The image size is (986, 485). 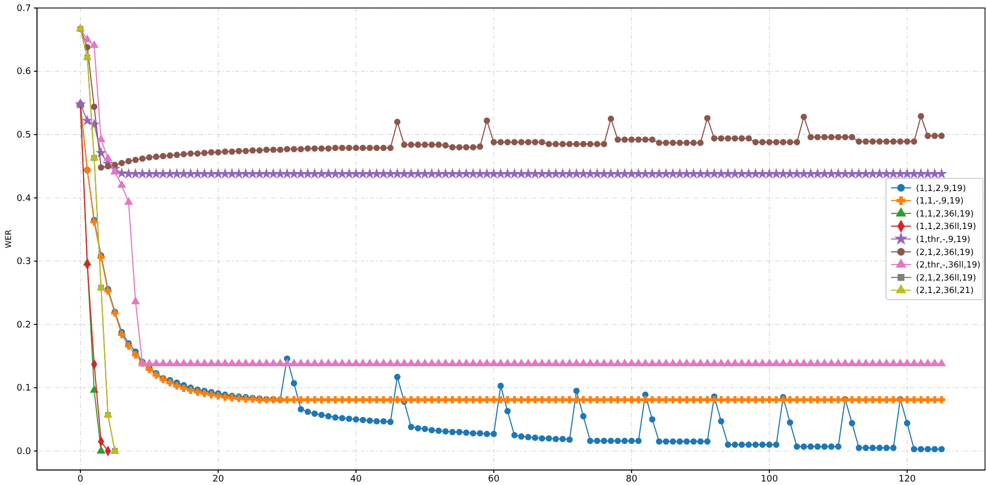 What do you see at coordinates (907, 479) in the screenshot?
I see `x-tick-label: 120` at bounding box center [907, 479].